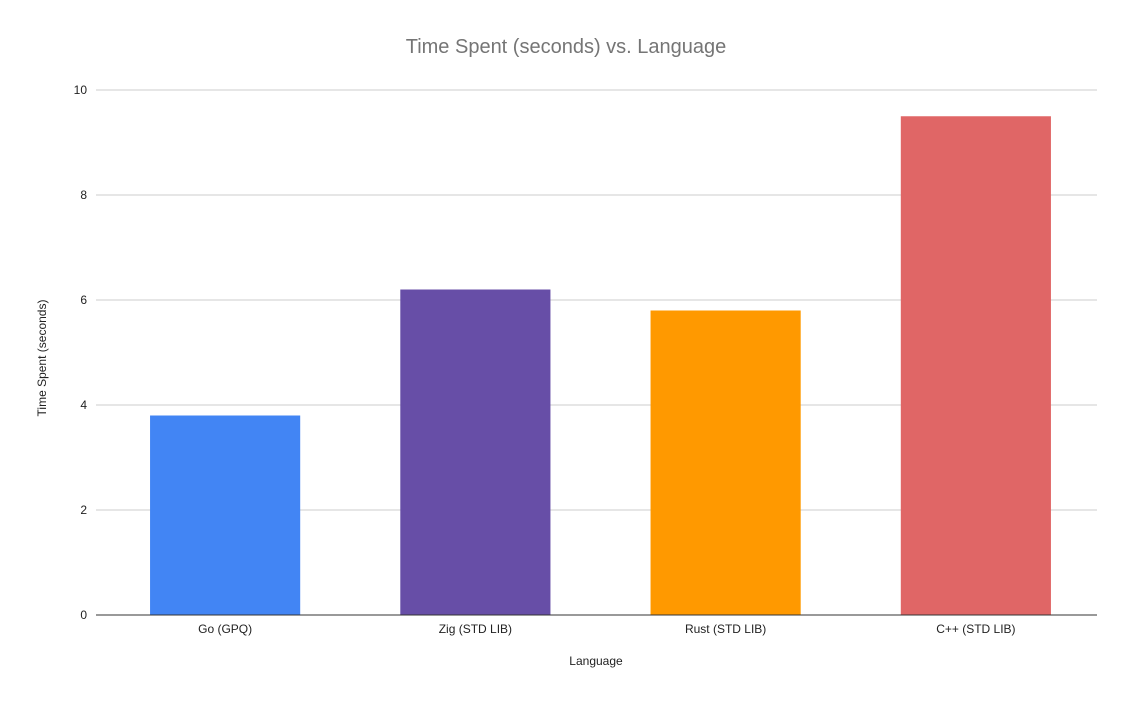  What do you see at coordinates (475, 629) in the screenshot?
I see `x-tick-label: Zig (STD LIB)` at bounding box center [475, 629].